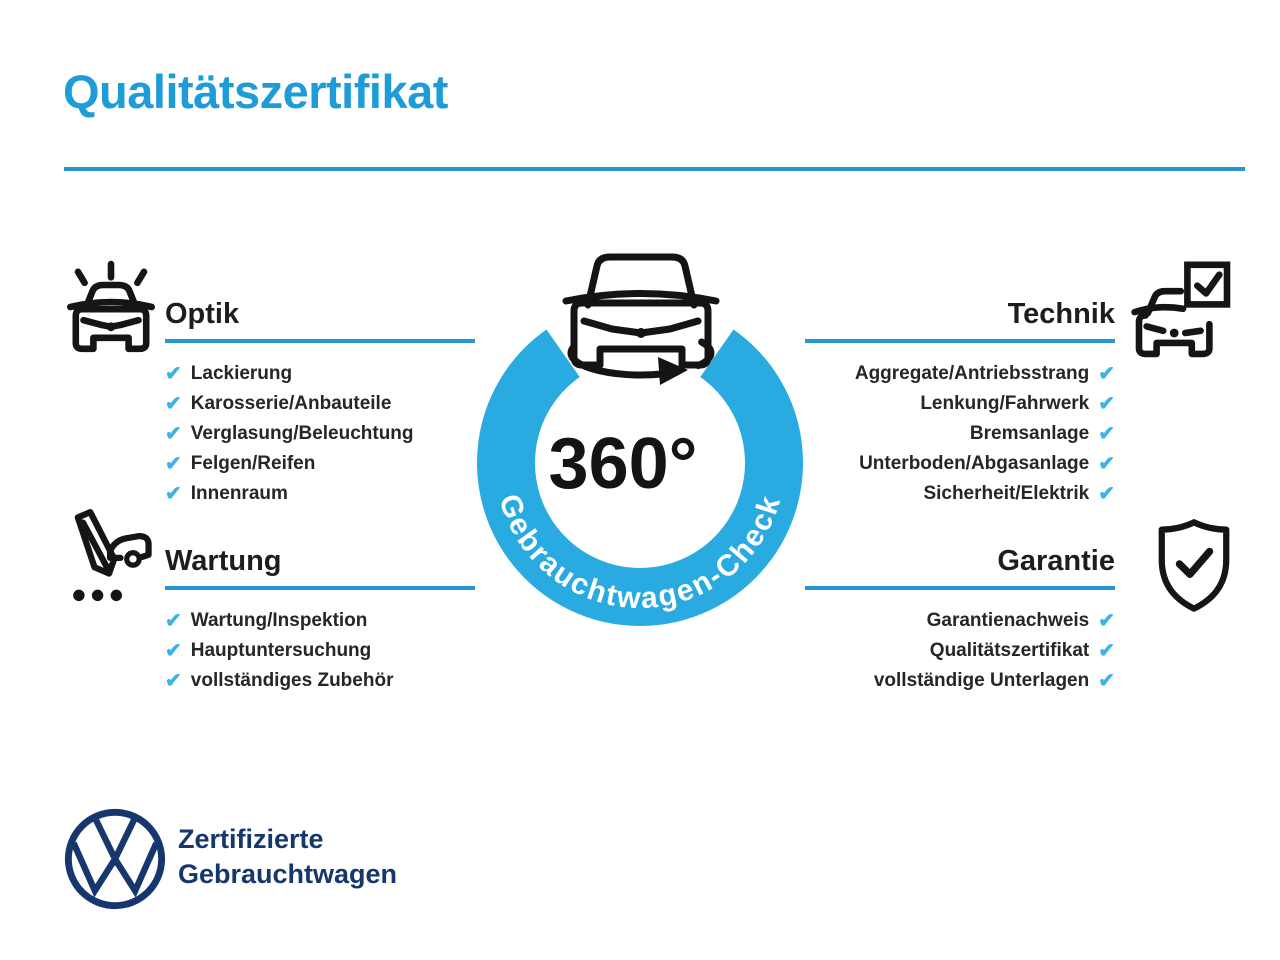 The width and height of the screenshot is (1280, 960). What do you see at coordinates (320, 494) in the screenshot?
I see `checklist-item: ✔ Innenraum` at bounding box center [320, 494].